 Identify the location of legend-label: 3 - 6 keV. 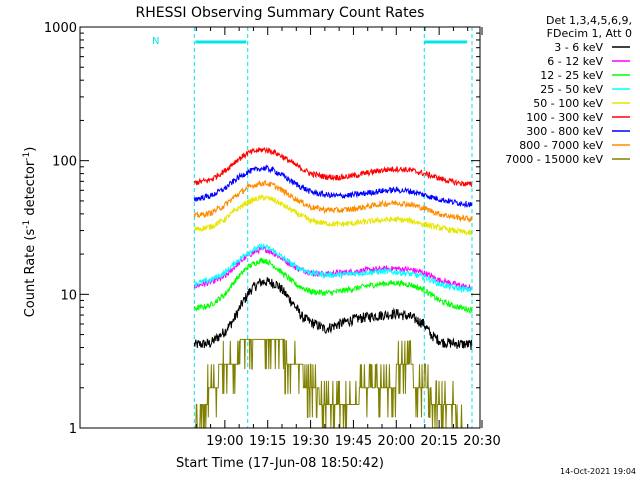
(578, 47).